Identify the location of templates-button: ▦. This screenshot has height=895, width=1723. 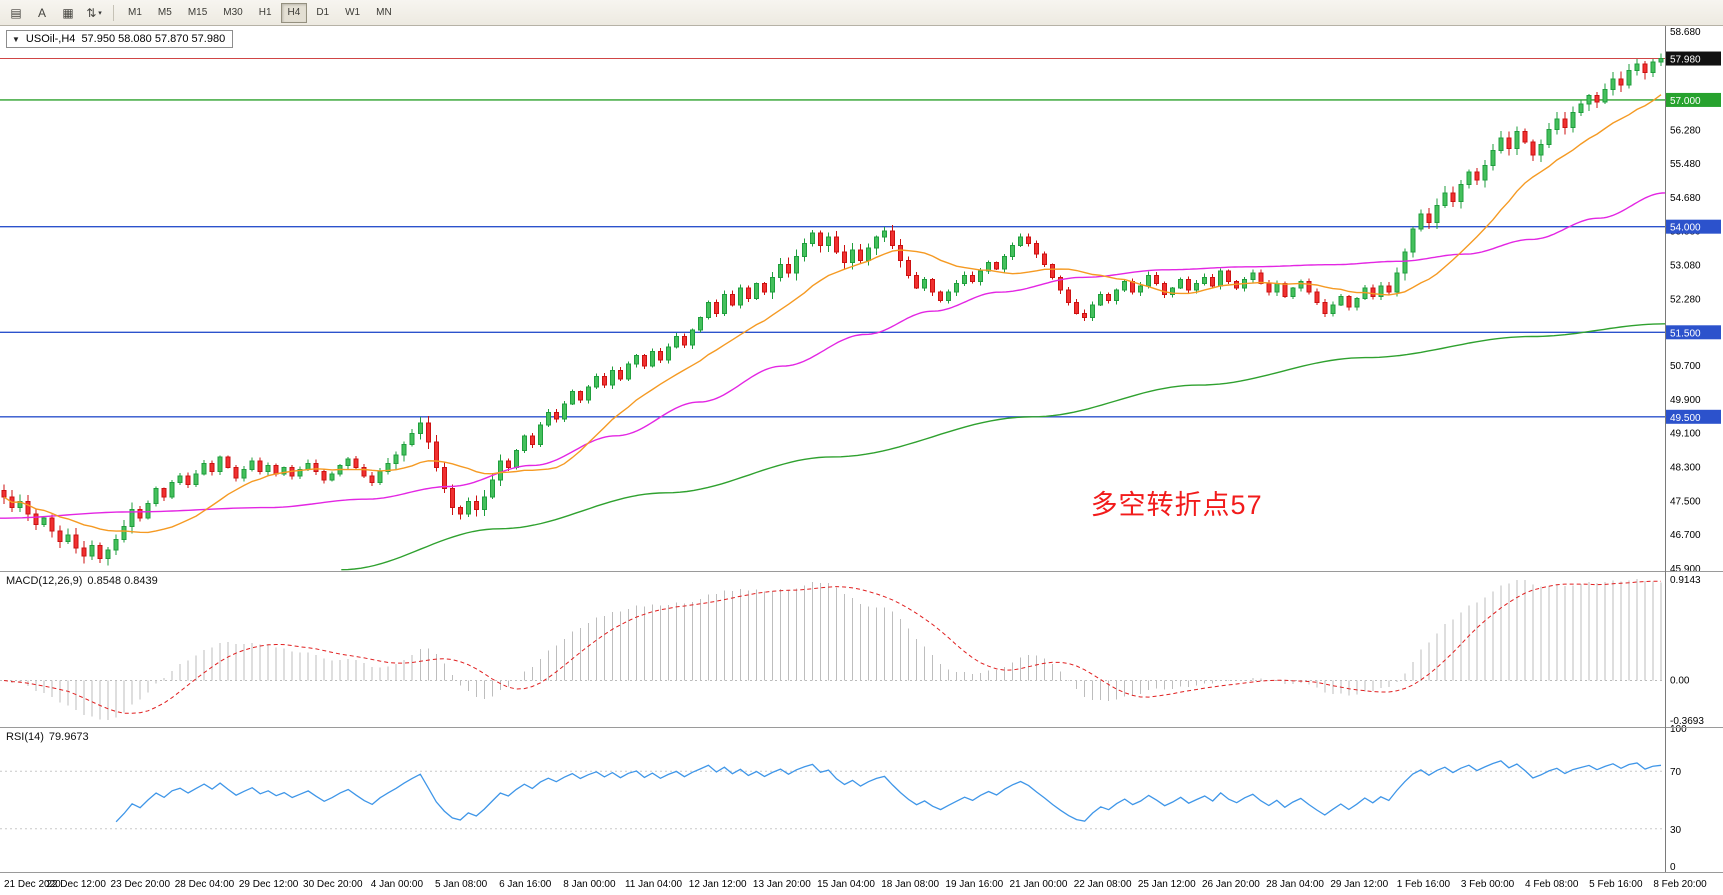
(68, 13).